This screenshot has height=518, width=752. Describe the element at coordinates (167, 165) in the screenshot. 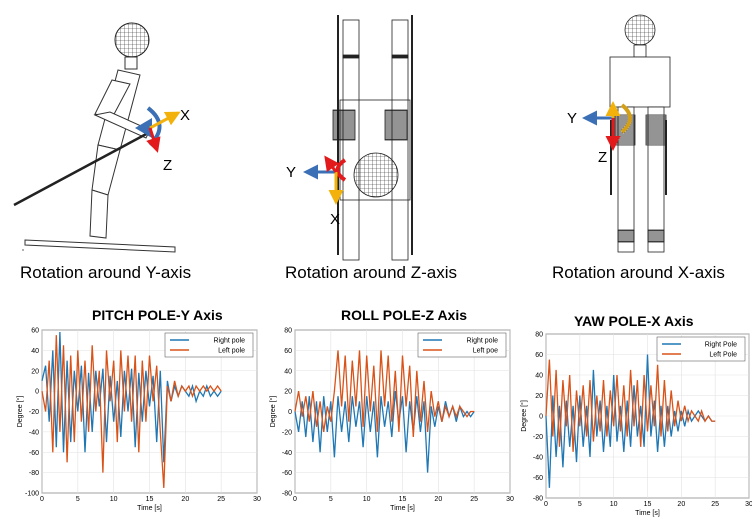

I see `fig1-axis-z-label: Z` at that location.